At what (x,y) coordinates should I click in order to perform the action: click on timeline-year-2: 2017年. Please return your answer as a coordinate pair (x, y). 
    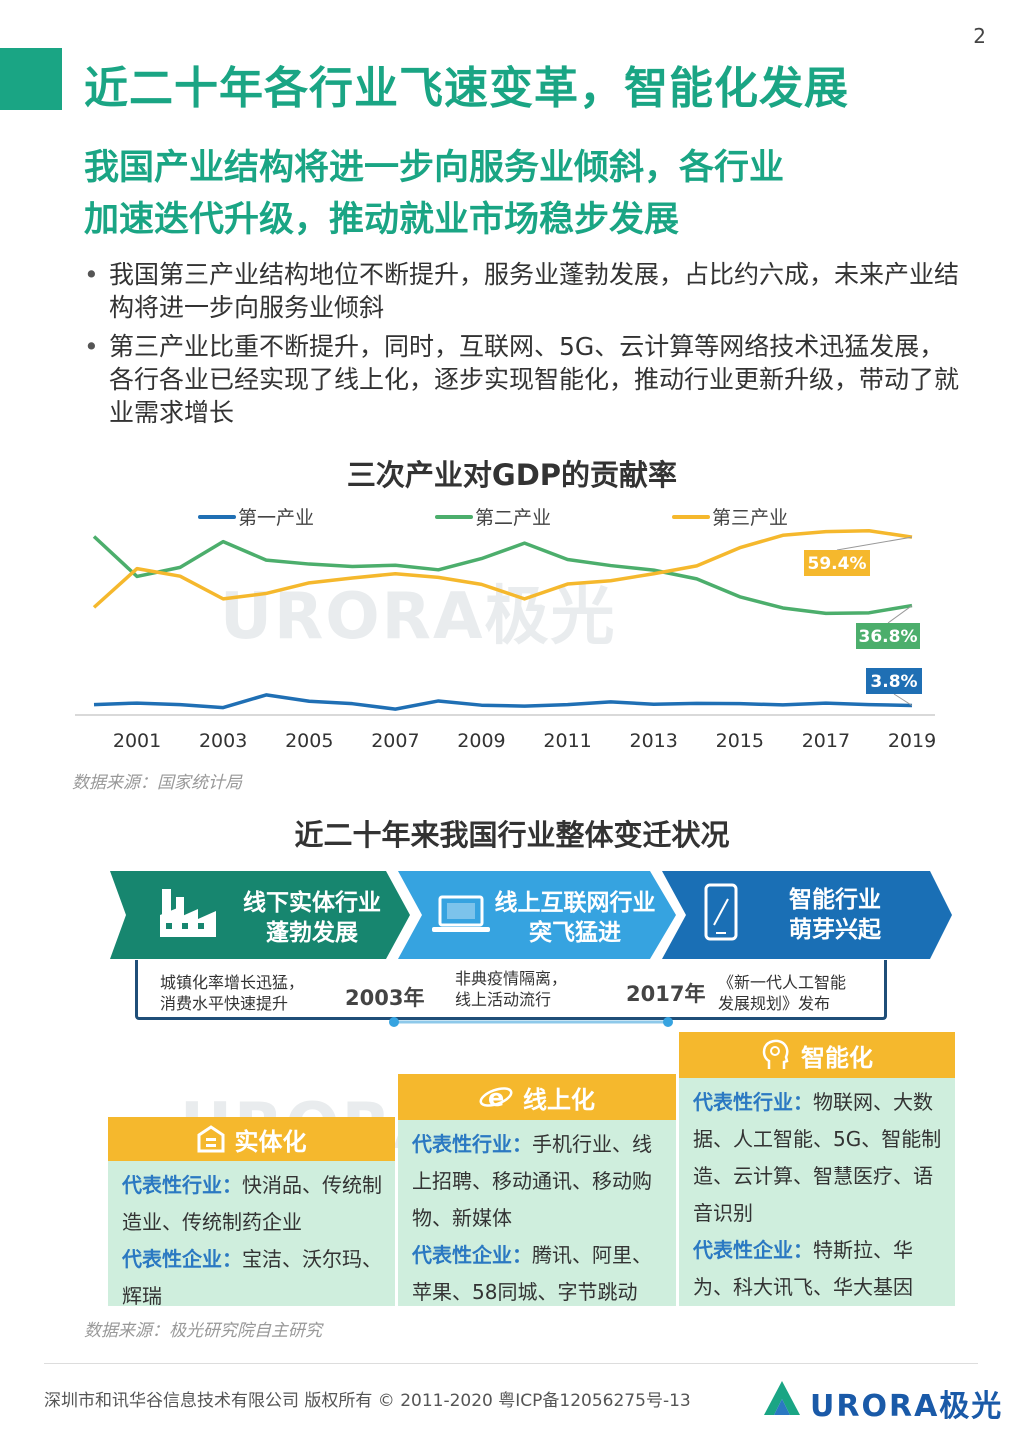
    Looking at the image, I should click on (666, 994).